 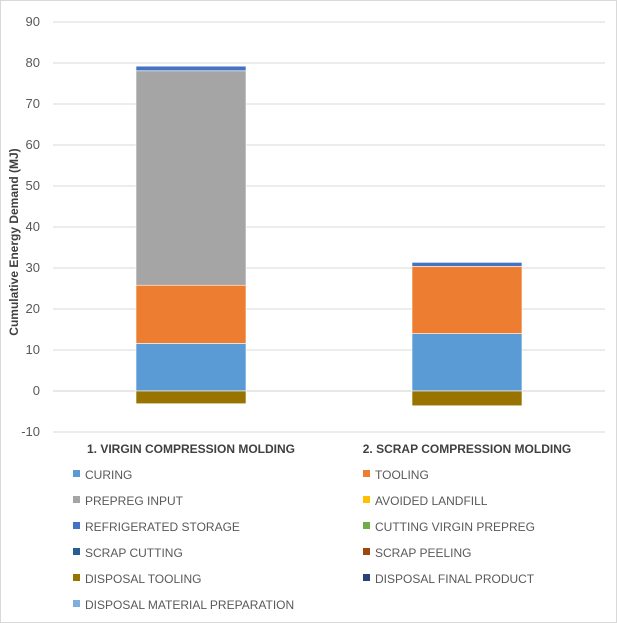 I want to click on legend-item: DISPOSAL FINAL PRODUCT, so click(x=448, y=578).